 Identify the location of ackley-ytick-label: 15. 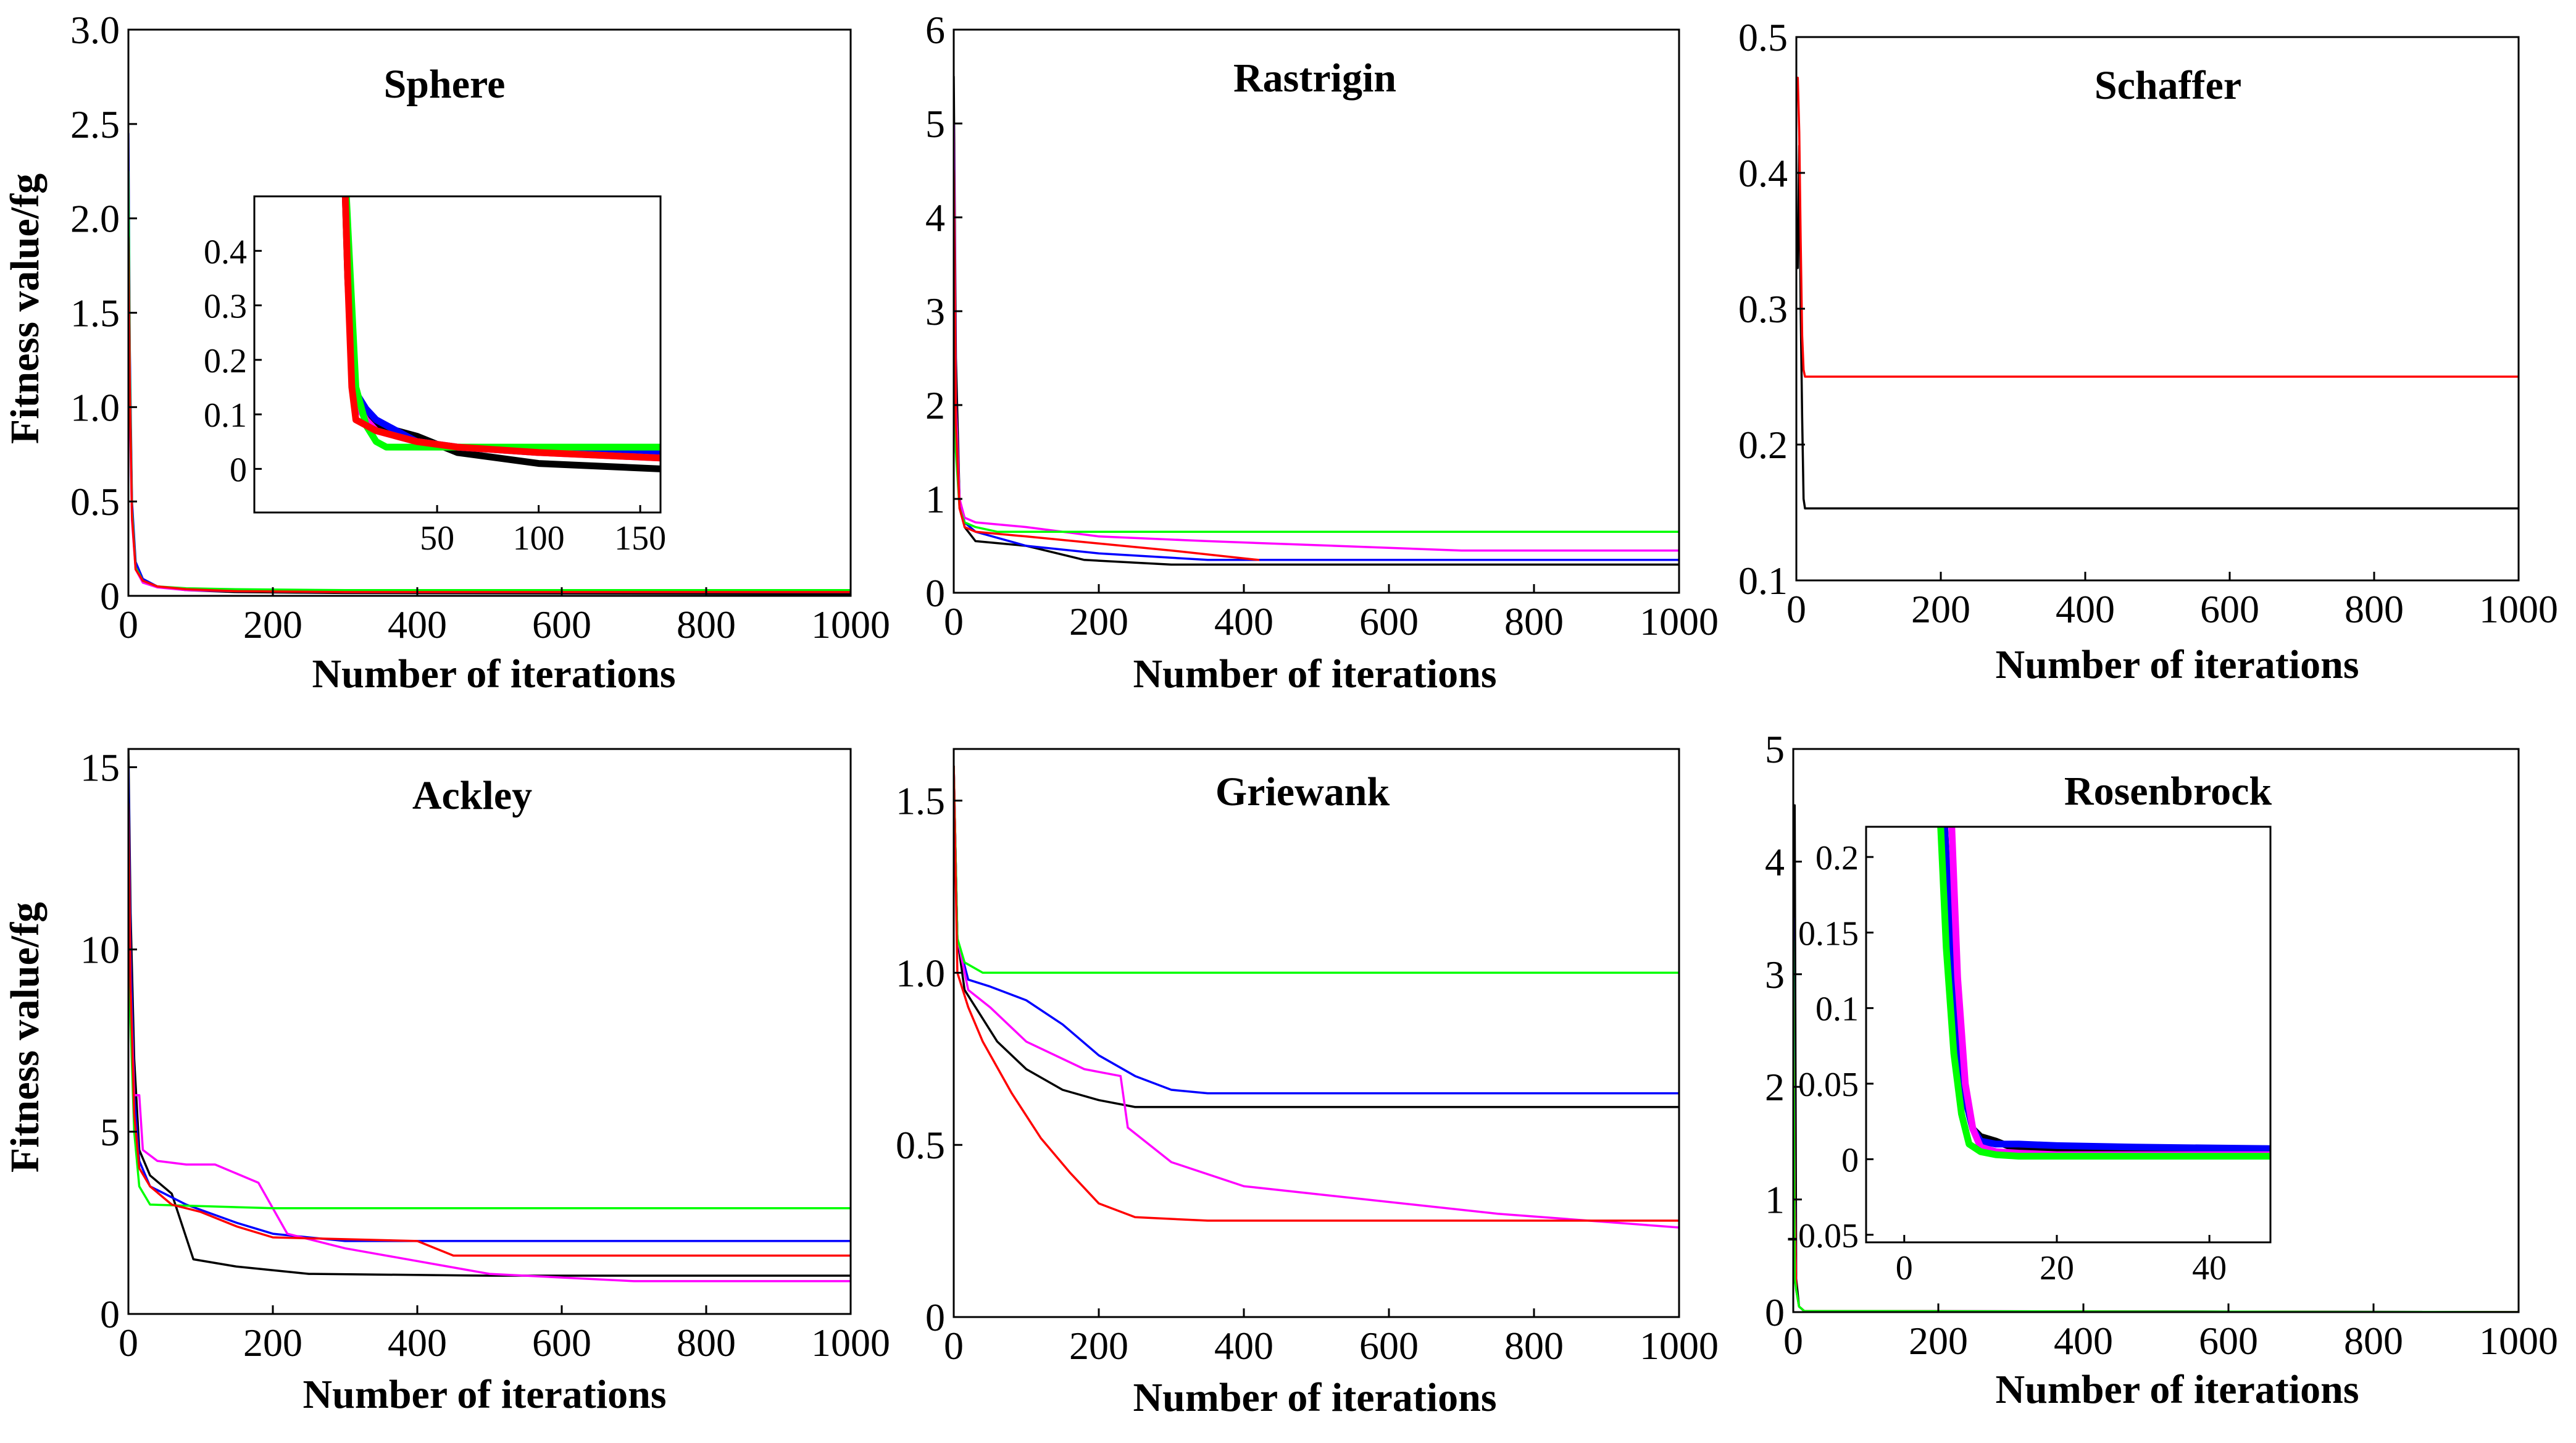
(100, 768).